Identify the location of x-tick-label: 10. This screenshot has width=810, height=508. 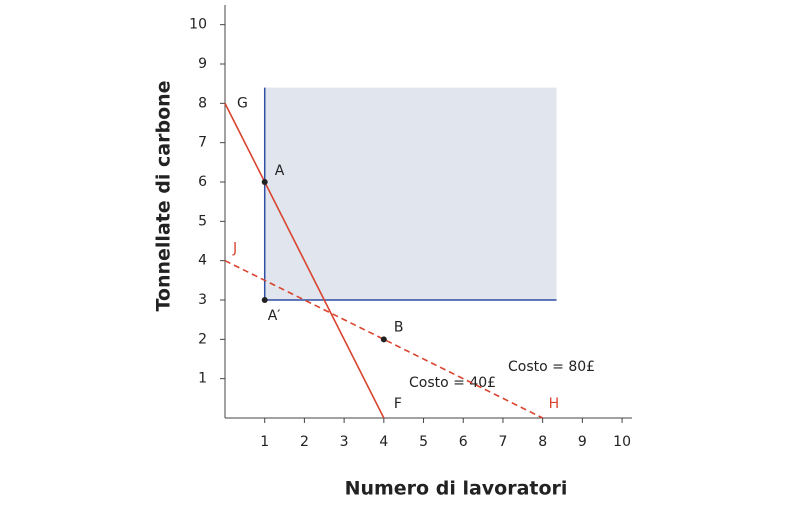
(622, 442).